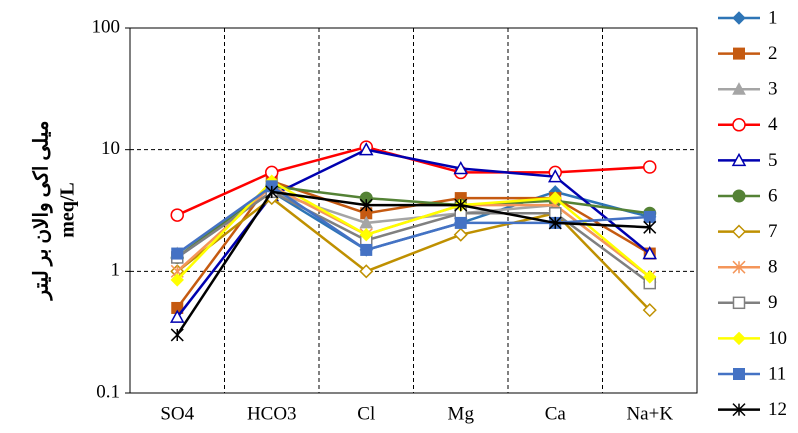 The height and width of the screenshot is (433, 798). I want to click on legend-item: 8, so click(748, 267).